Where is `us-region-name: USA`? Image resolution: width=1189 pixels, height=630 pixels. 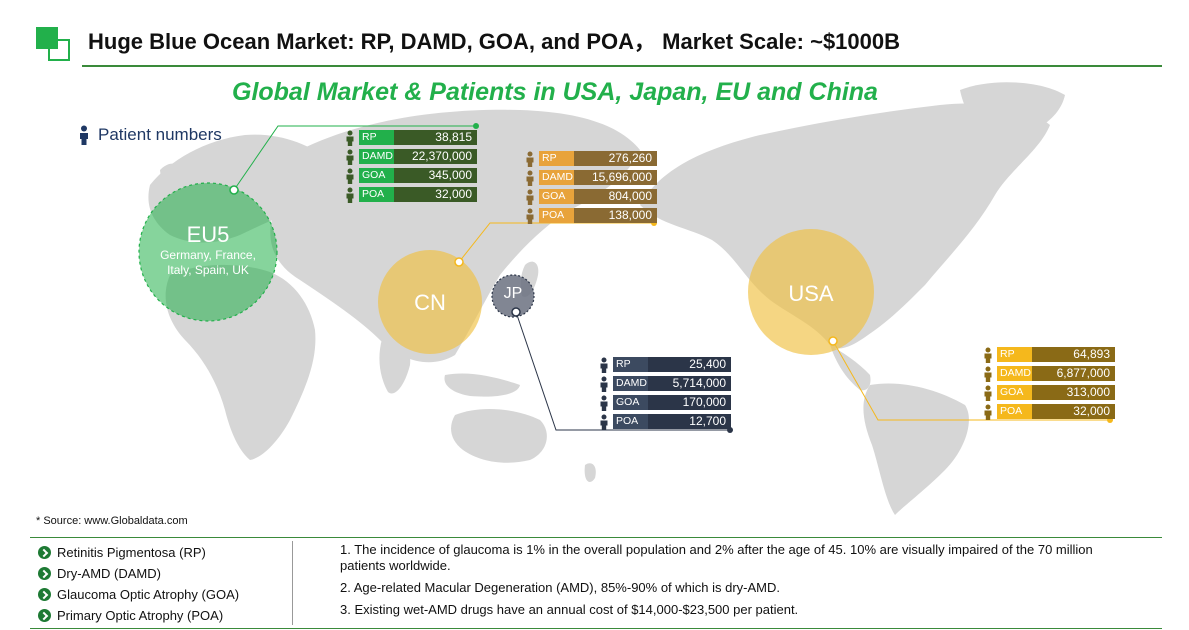
us-region-name: USA is located at coordinates (811, 293).